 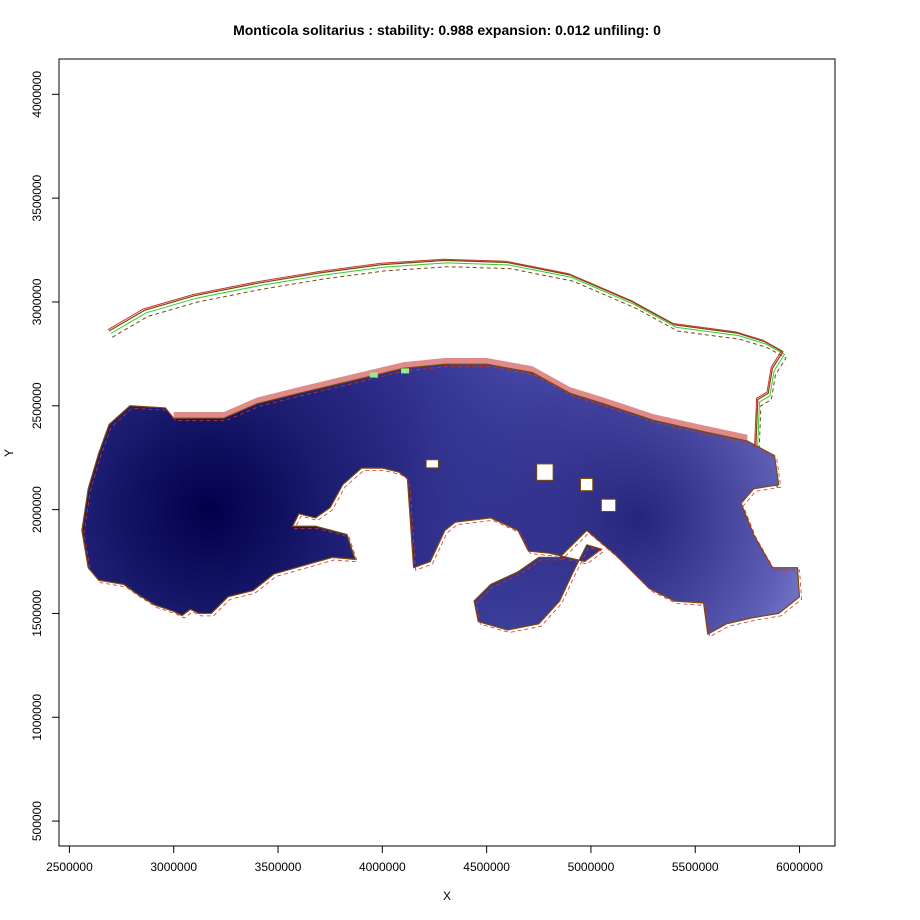 What do you see at coordinates (37, 301) in the screenshot?
I see `y-tick-label: 3000000` at bounding box center [37, 301].